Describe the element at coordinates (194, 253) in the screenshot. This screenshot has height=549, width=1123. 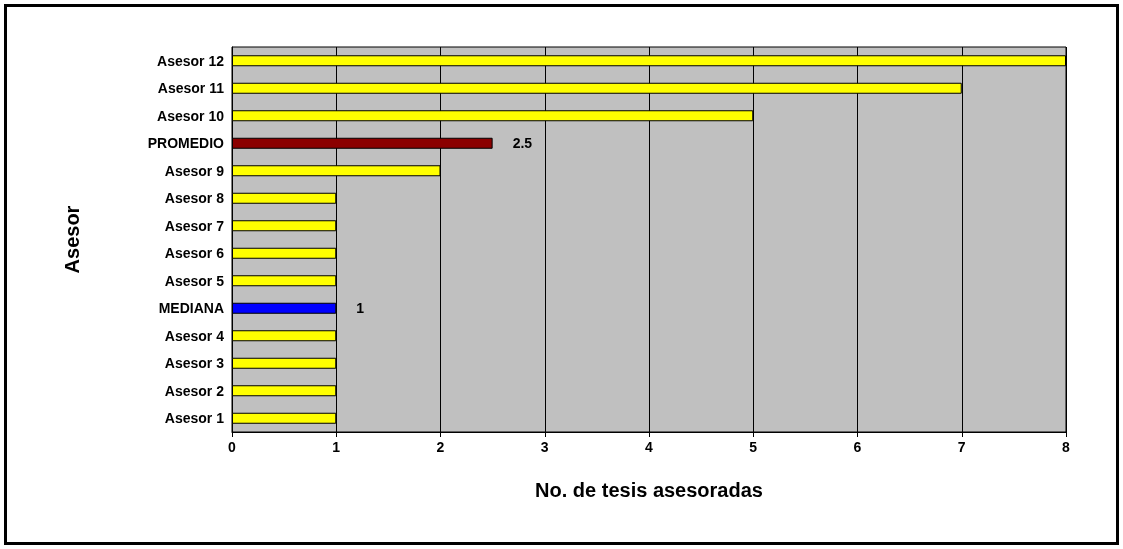
I see `y-tick-label: Asesor 6` at that location.